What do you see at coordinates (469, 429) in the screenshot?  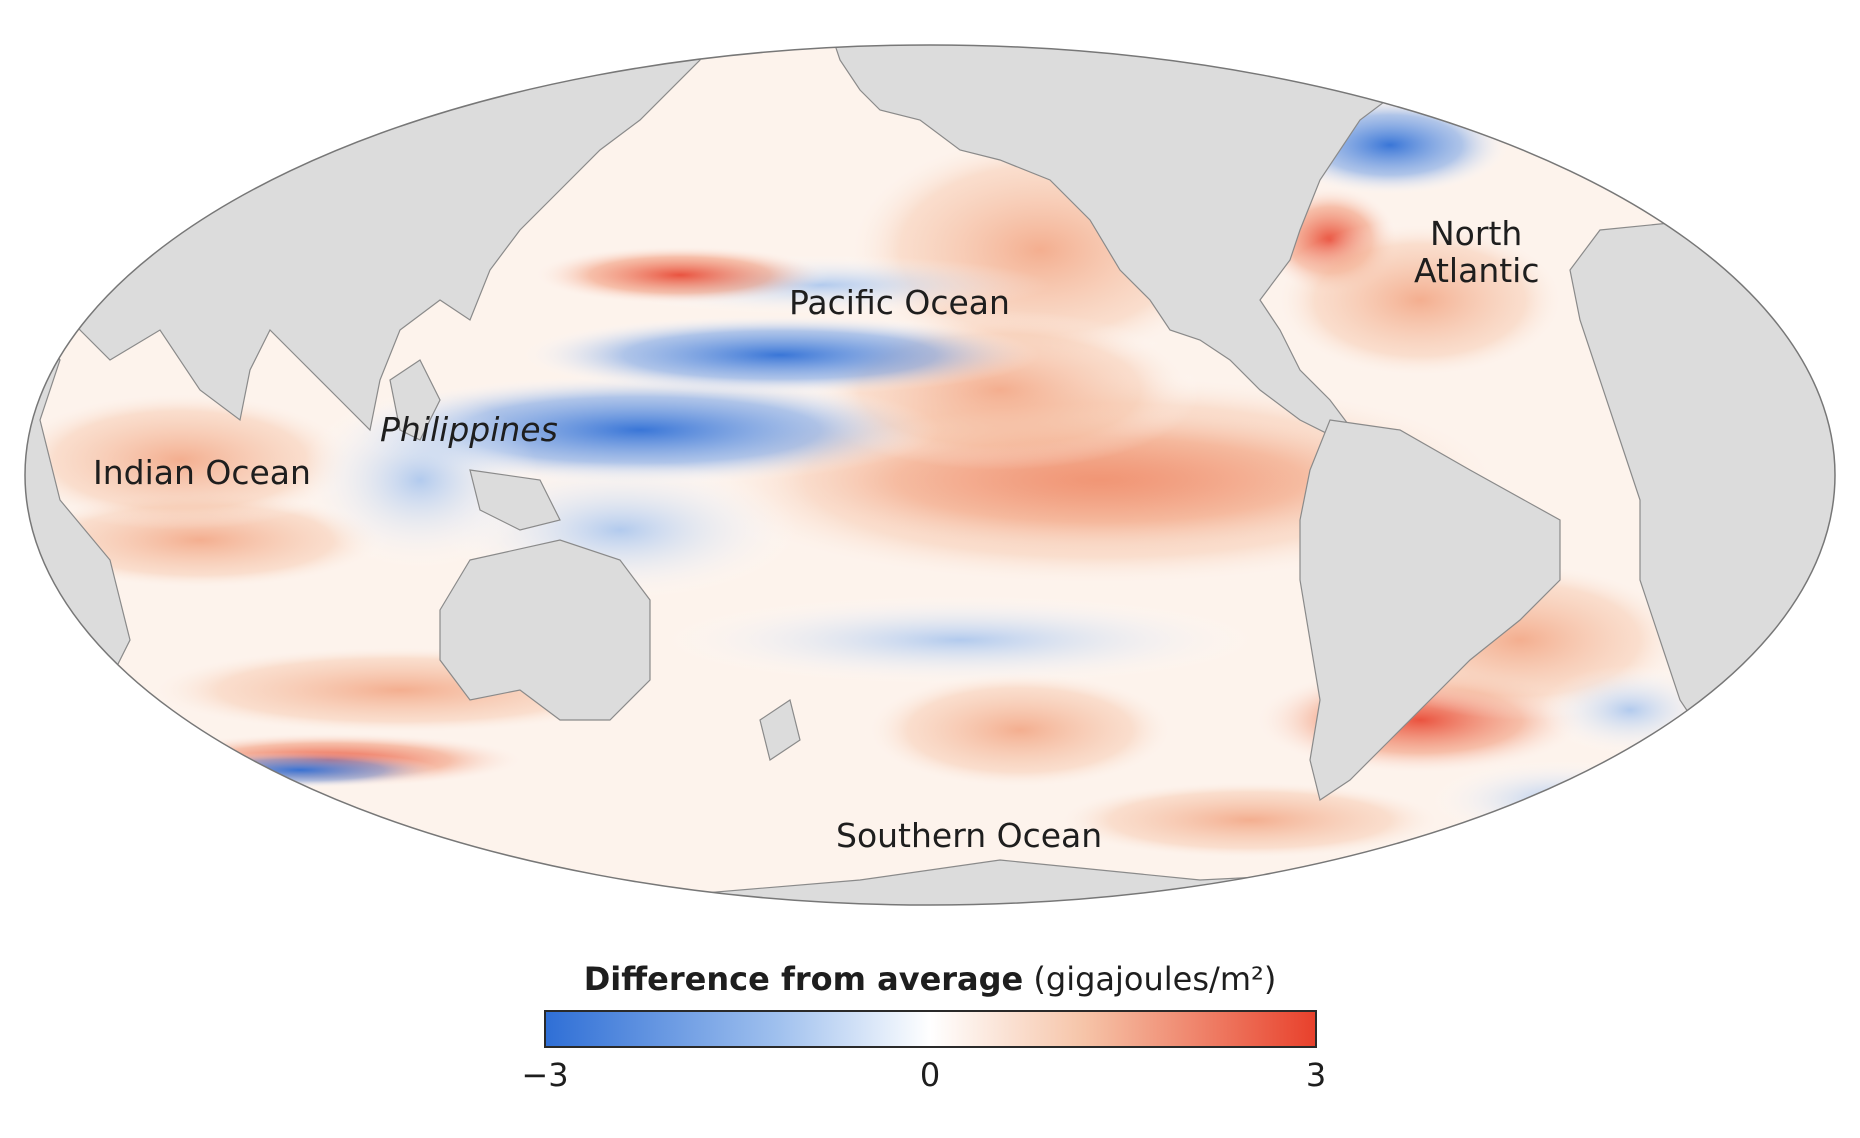 I see `philippines-label: Philippines` at bounding box center [469, 429].